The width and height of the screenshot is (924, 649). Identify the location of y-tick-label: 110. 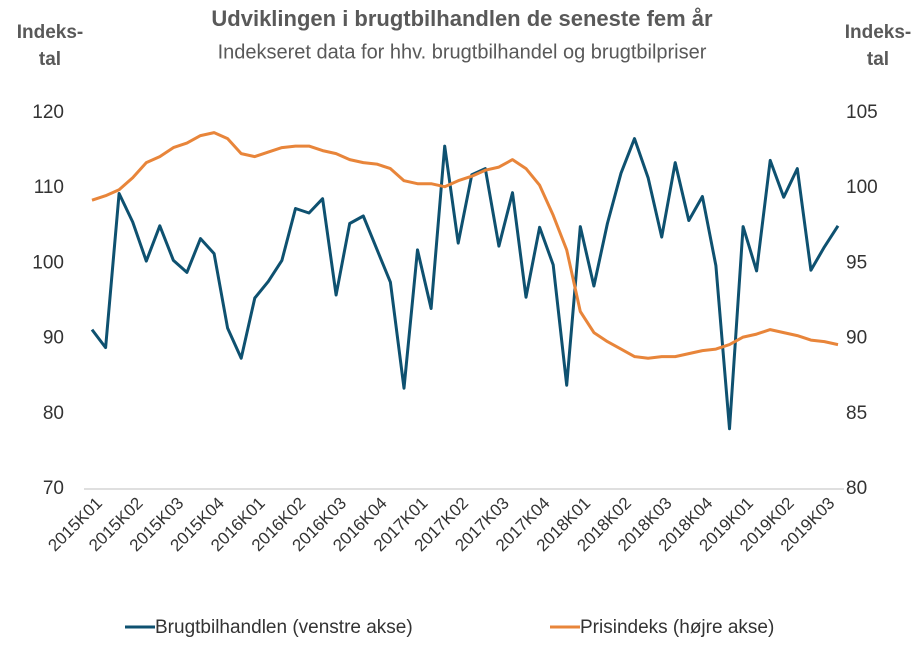
(49, 187).